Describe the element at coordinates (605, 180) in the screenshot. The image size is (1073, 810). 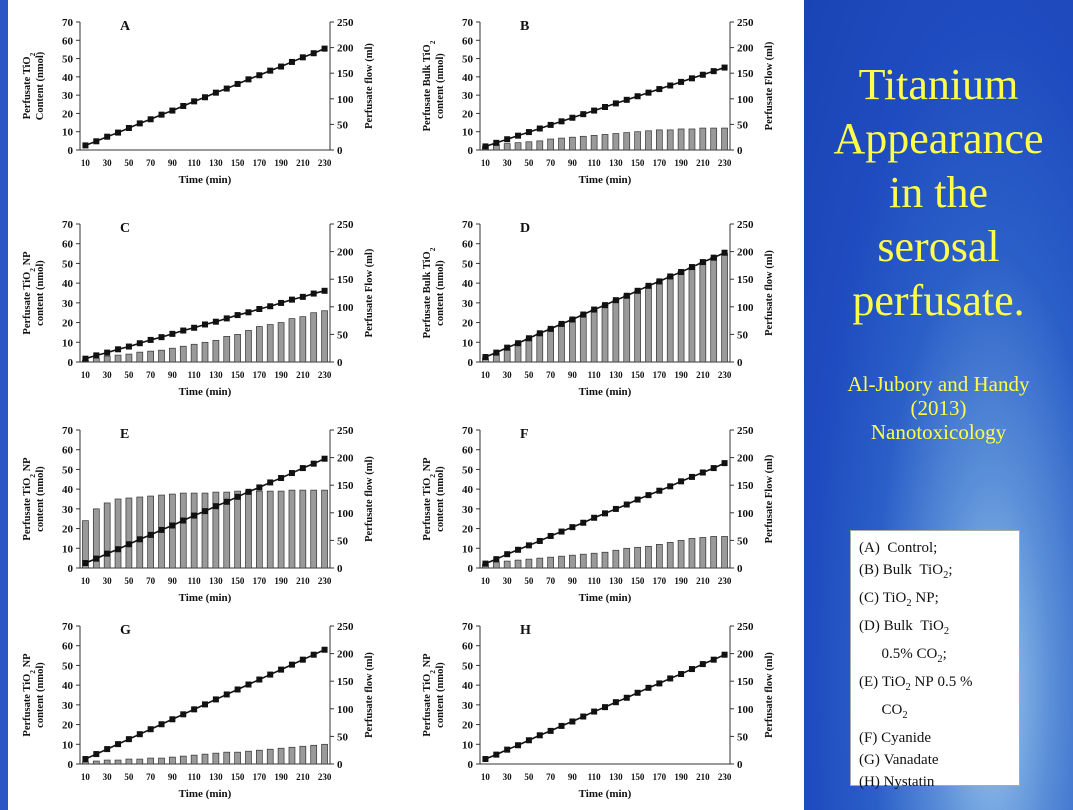
I see `x-axis-label: Time (min)` at that location.